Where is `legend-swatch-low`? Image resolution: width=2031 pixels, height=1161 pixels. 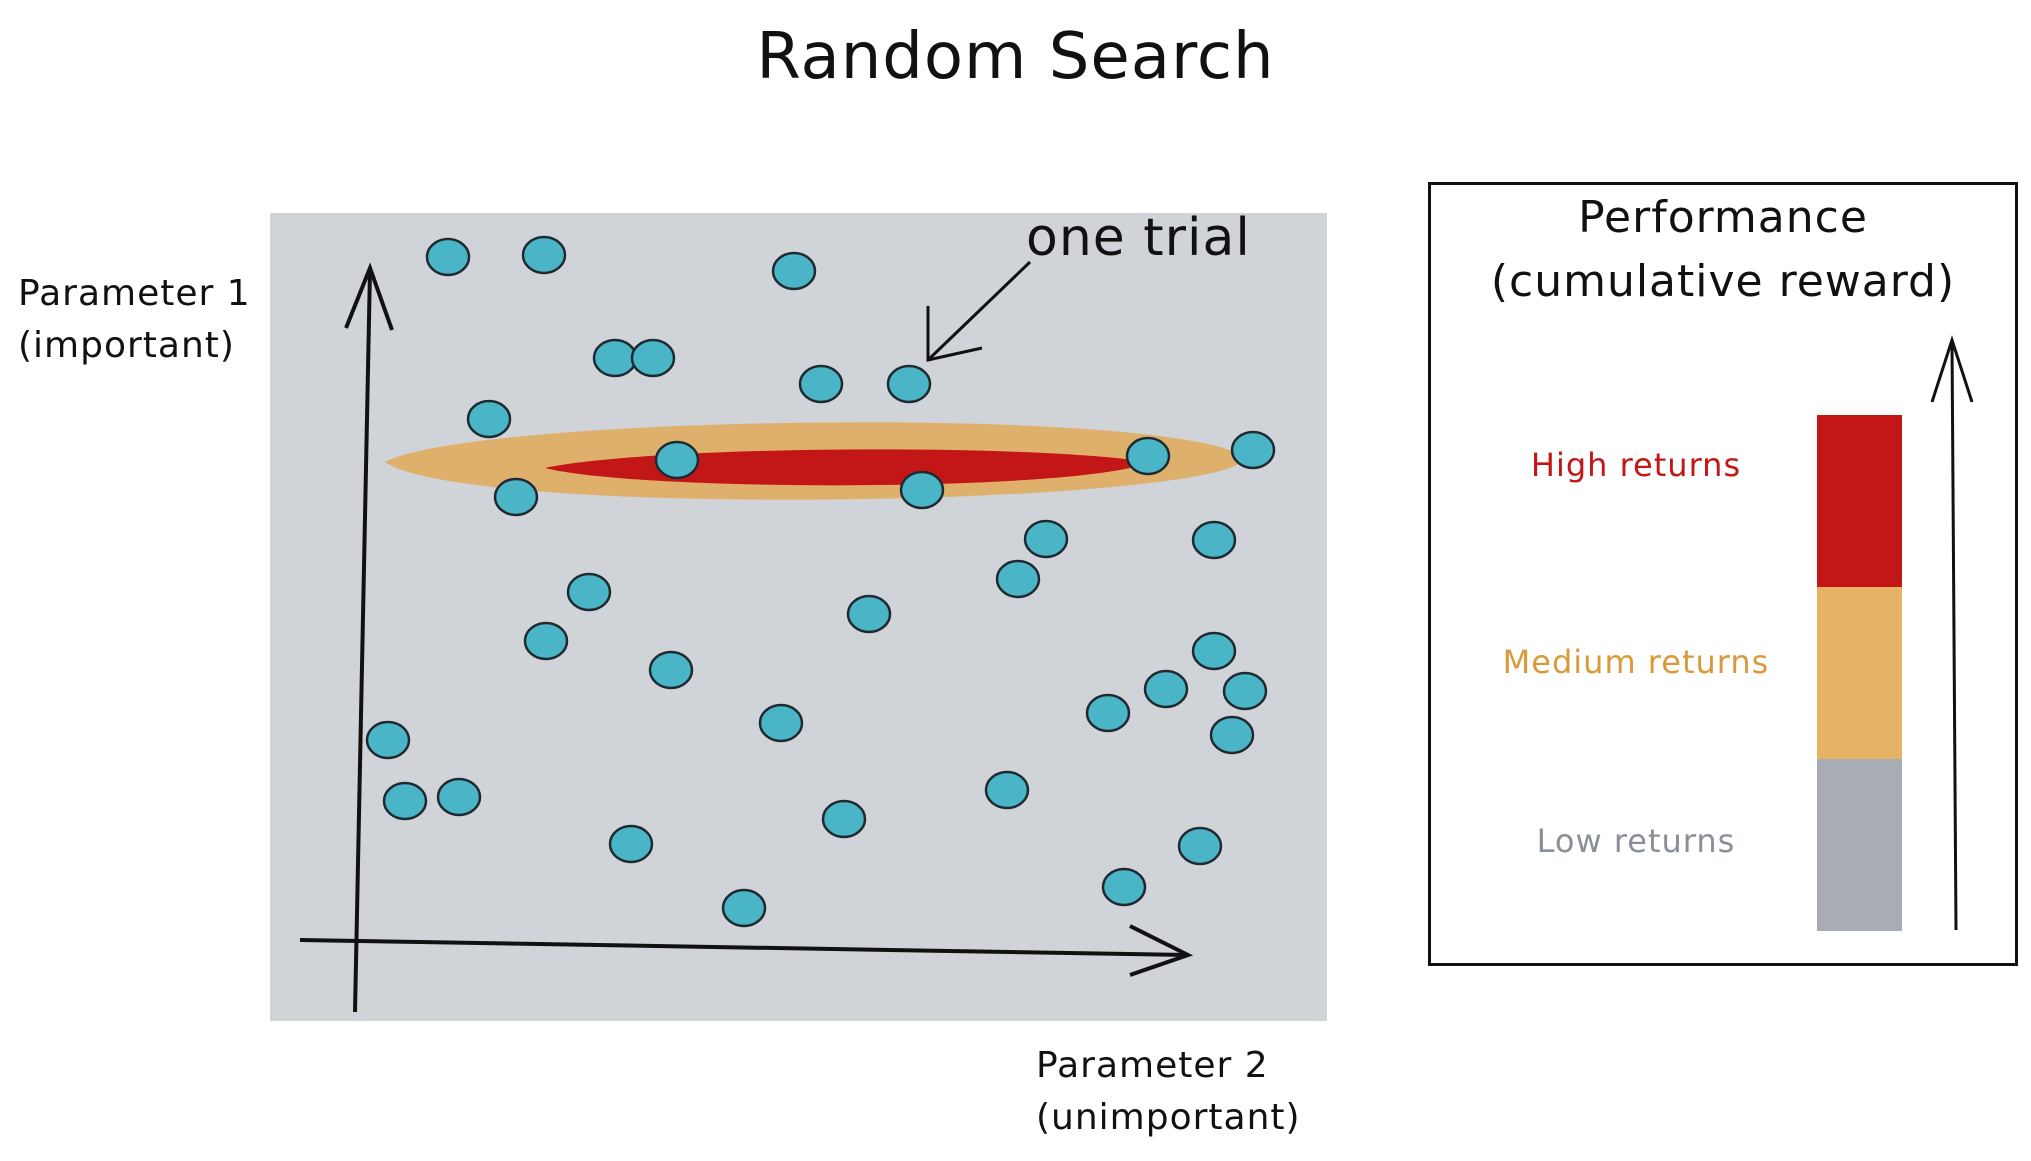 legend-swatch-low is located at coordinates (1859, 845).